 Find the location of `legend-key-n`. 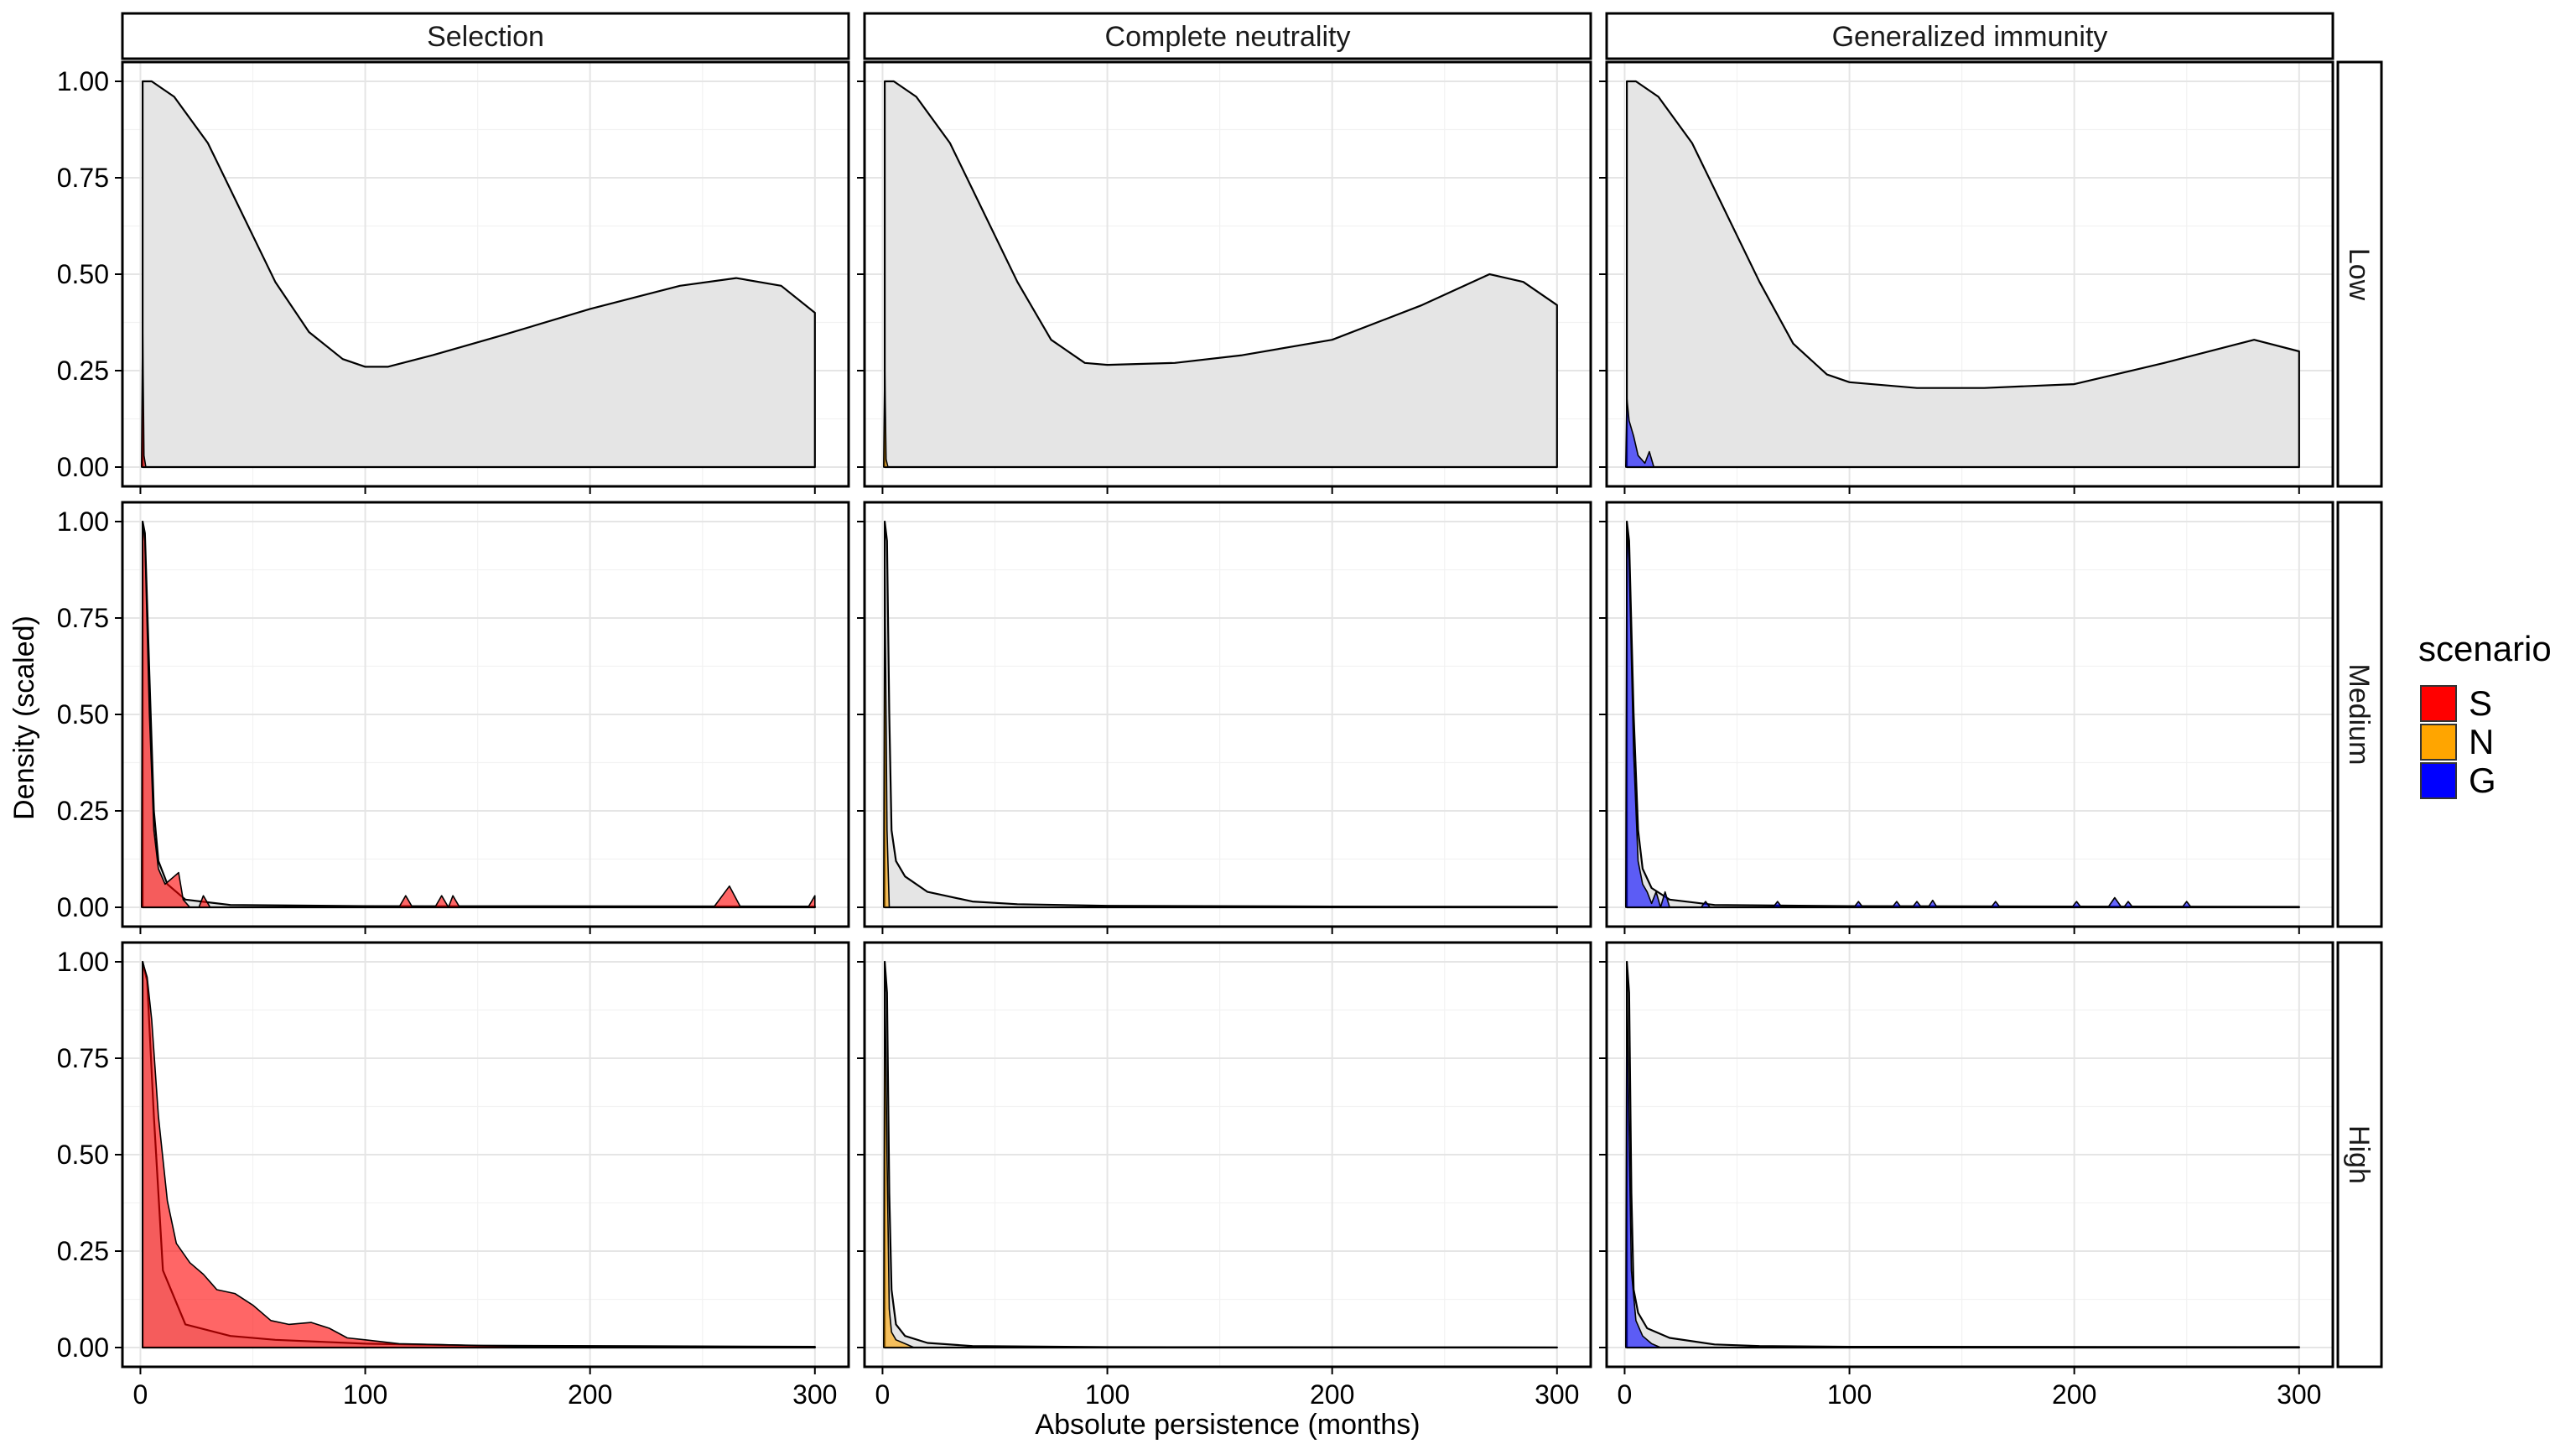

legend-key-n is located at coordinates (2438, 742).